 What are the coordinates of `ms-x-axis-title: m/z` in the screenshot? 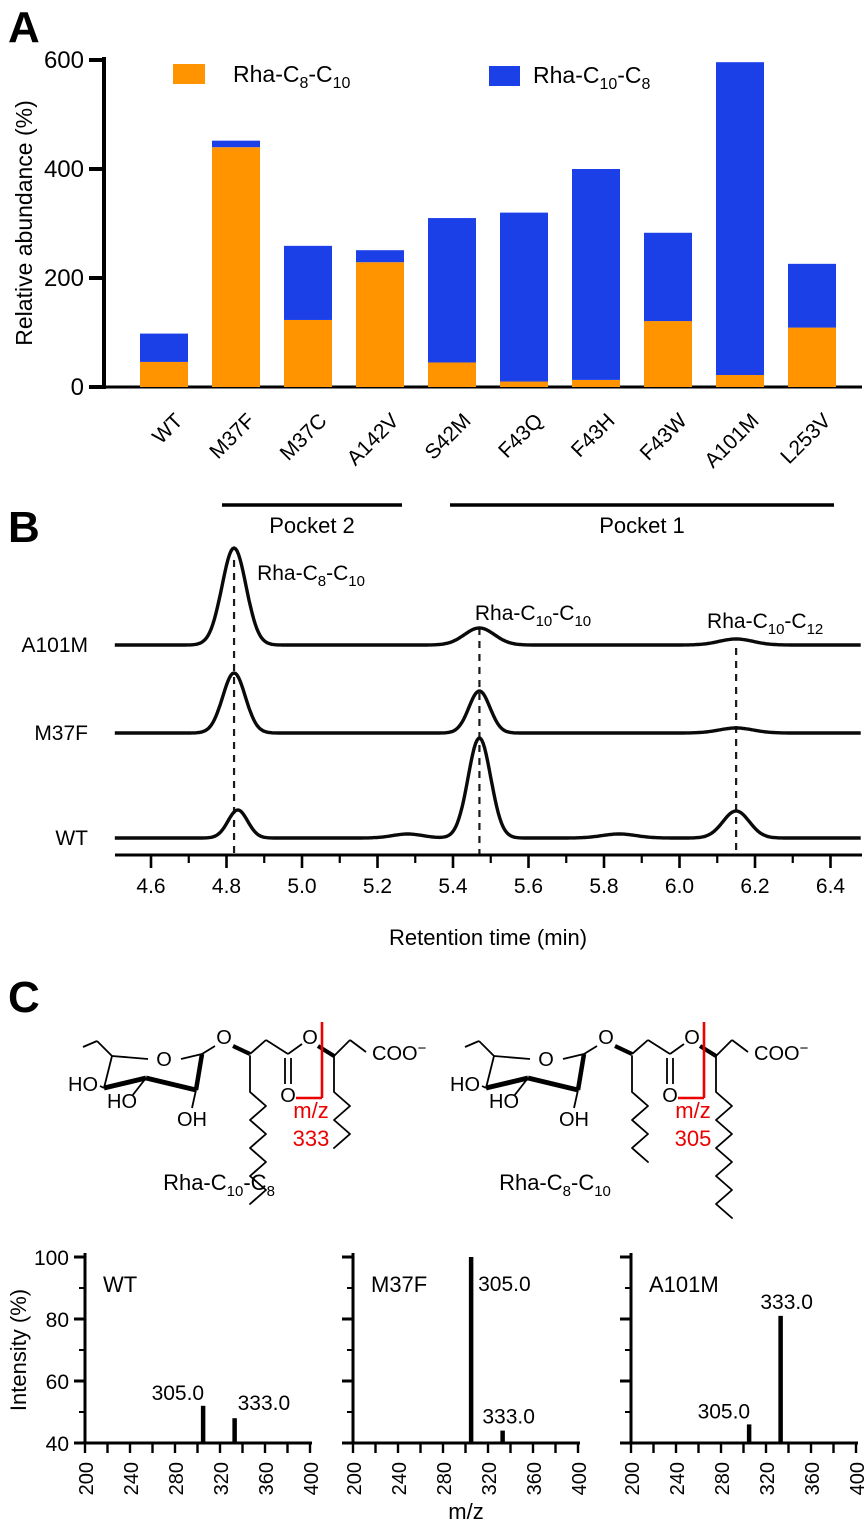 It's located at (465, 1511).